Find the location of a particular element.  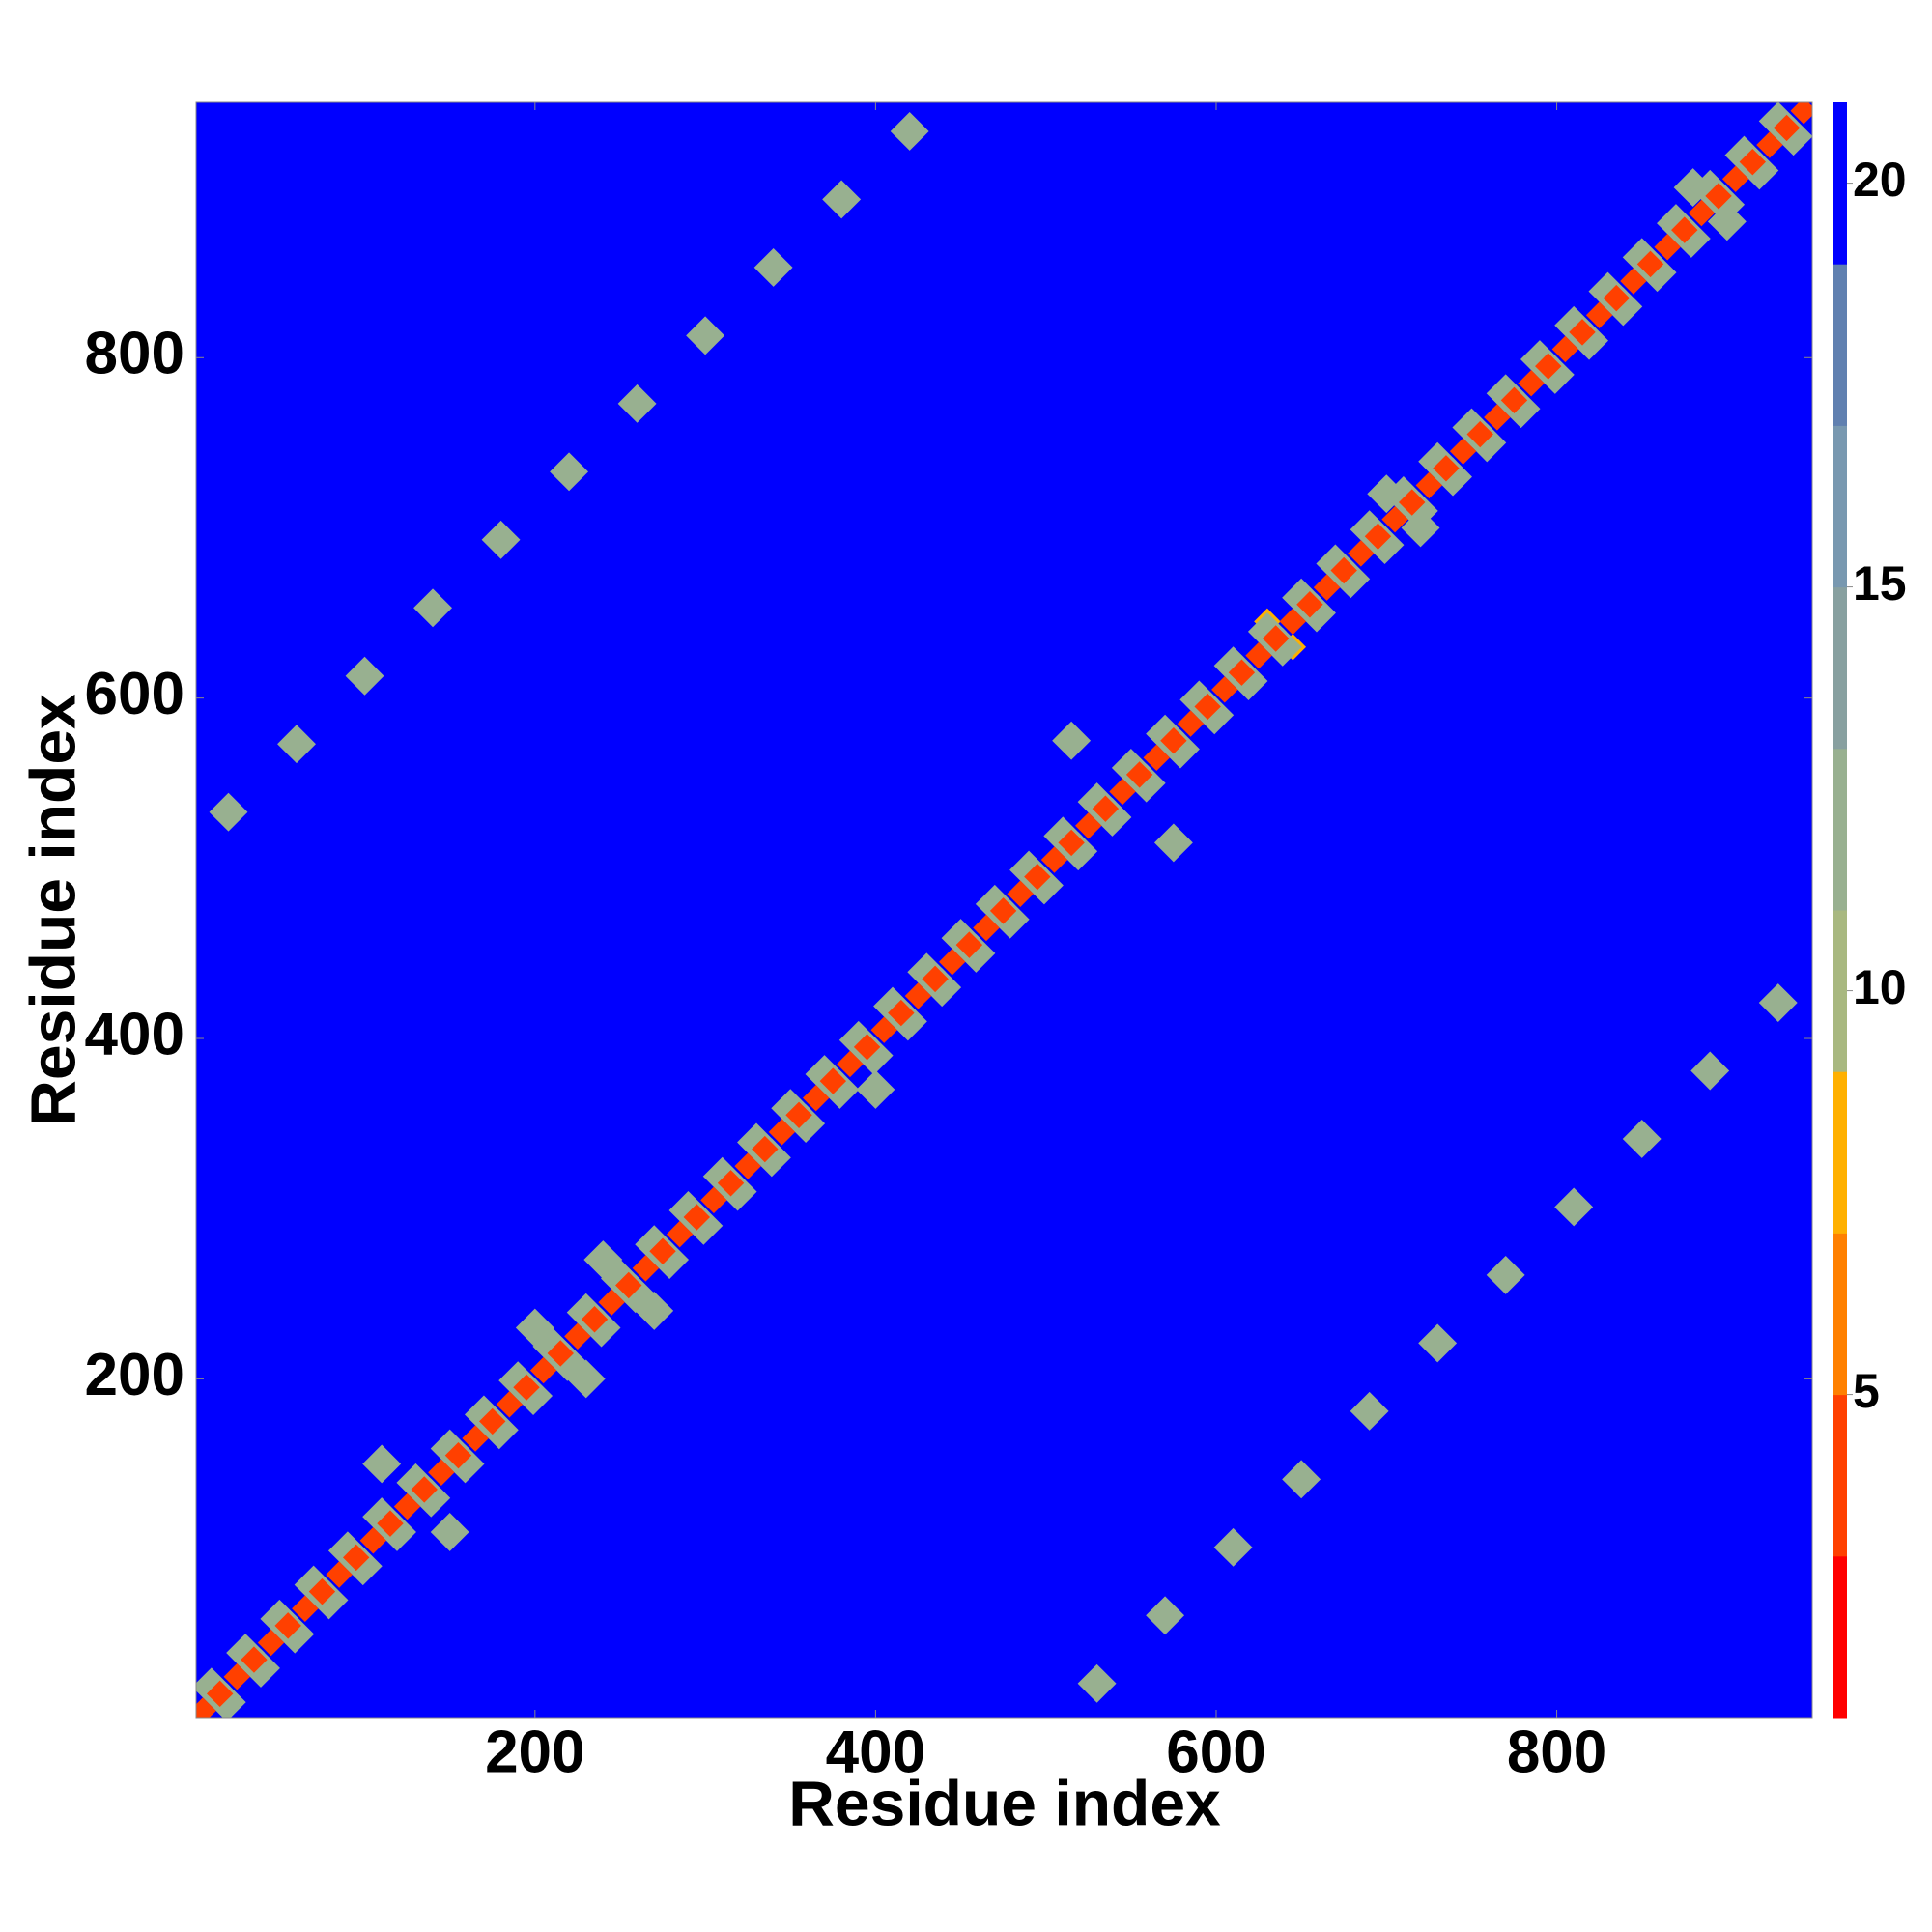

x-tick-label: 400 is located at coordinates (875, 1752).